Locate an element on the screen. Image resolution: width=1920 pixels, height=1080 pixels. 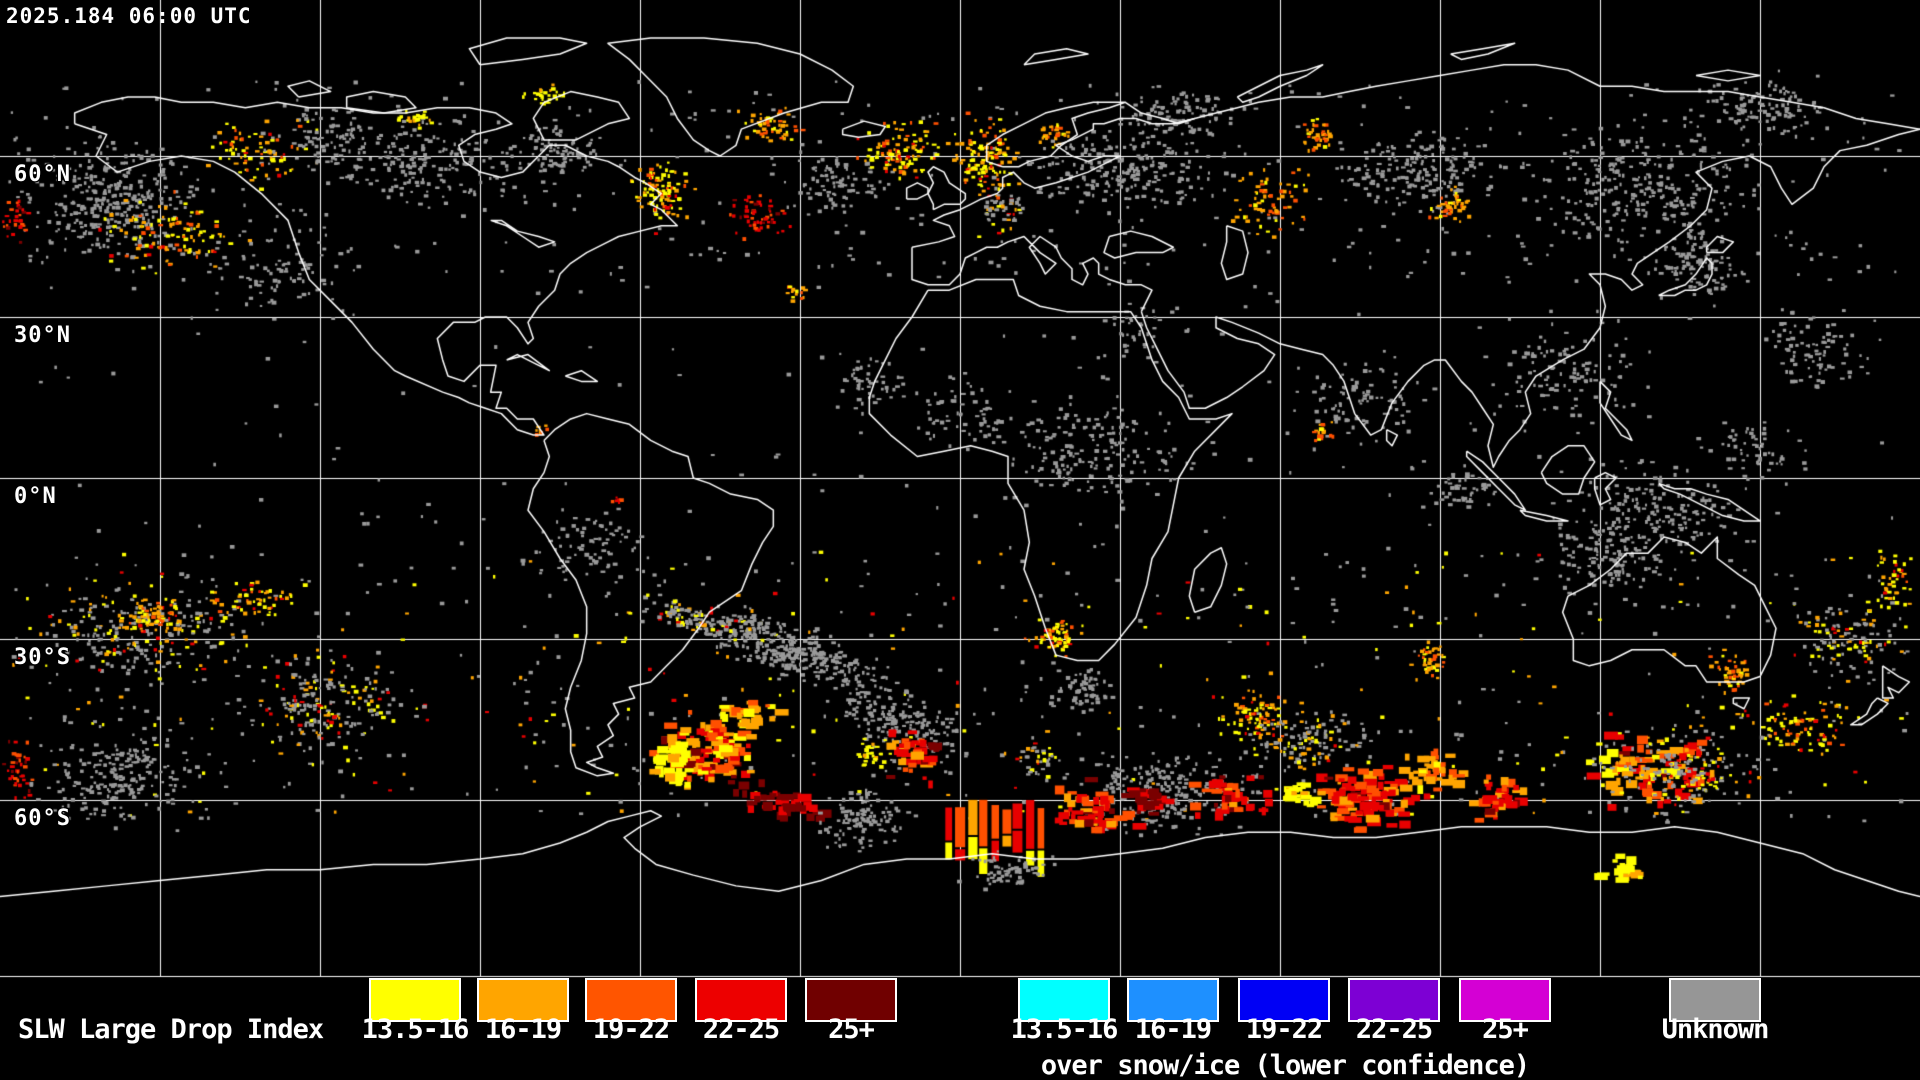
legend-swatch-slw-25- is located at coordinates (851, 1000).